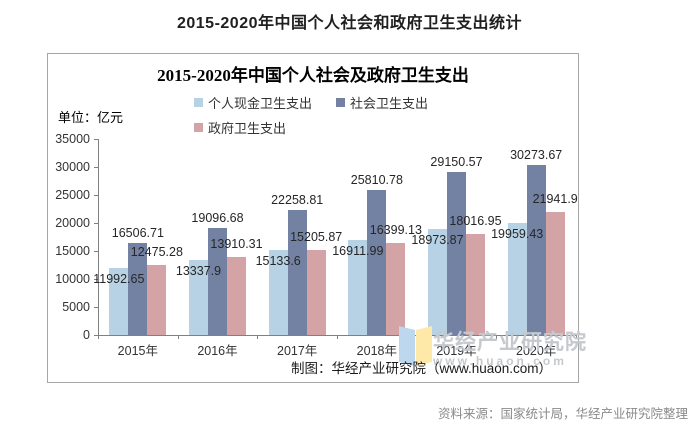 Image resolution: width=699 pixels, height=433 pixels. What do you see at coordinates (198, 102) in the screenshot?
I see `legend-swatch-personal-cash` at bounding box center [198, 102].